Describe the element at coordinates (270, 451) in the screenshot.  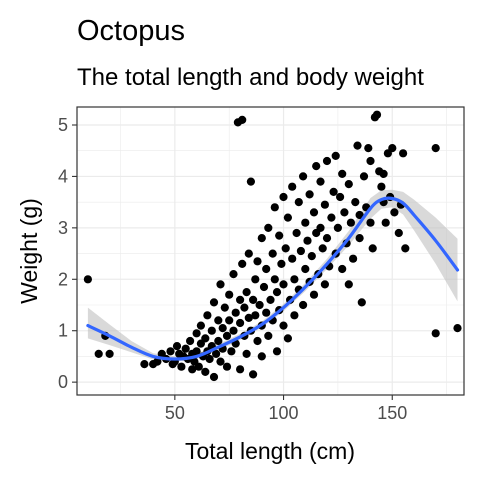
I see `x-axis-title: Total length (cm)` at that location.